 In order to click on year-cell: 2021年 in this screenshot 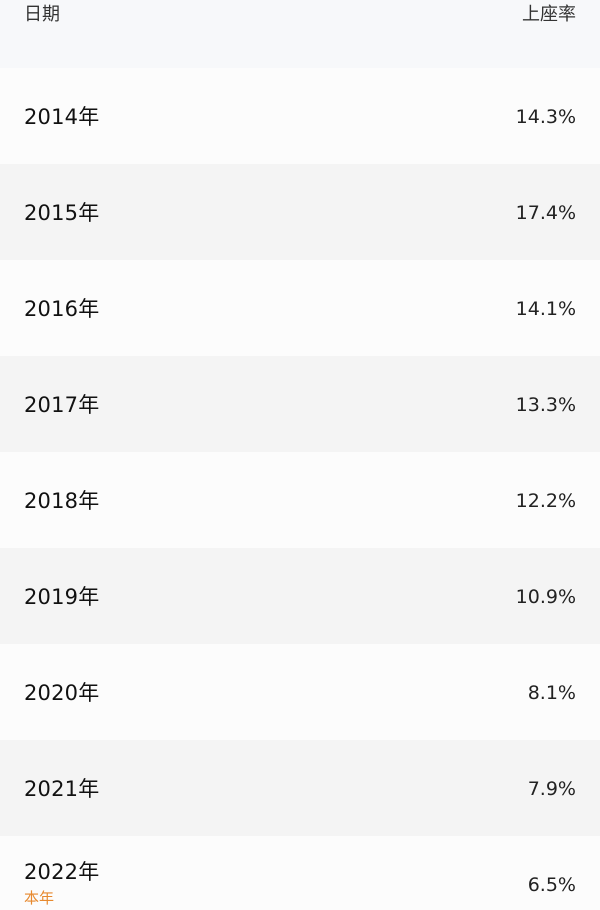, I will do `click(62, 789)`.